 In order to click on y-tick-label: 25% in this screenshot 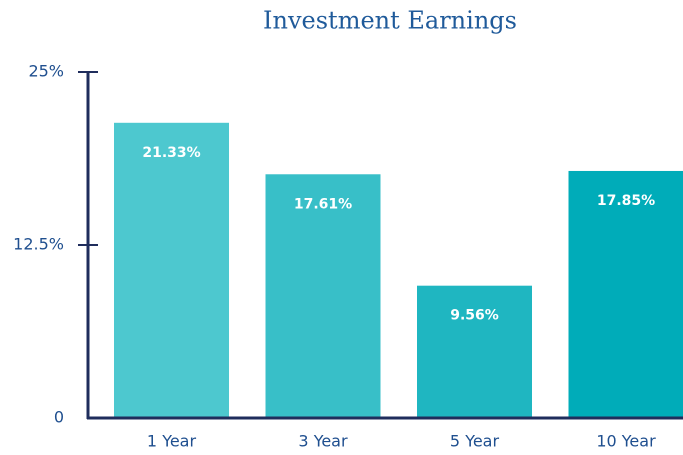, I will do `click(46, 71)`.